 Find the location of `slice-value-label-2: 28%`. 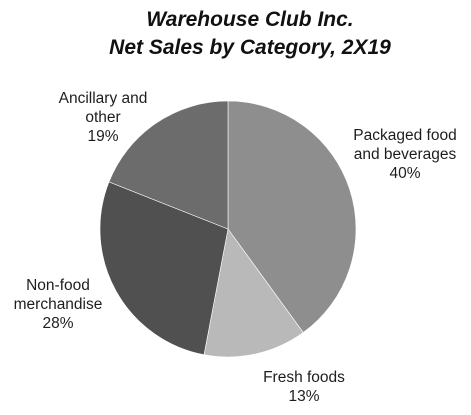

slice-value-label-2: 28% is located at coordinates (57, 323).